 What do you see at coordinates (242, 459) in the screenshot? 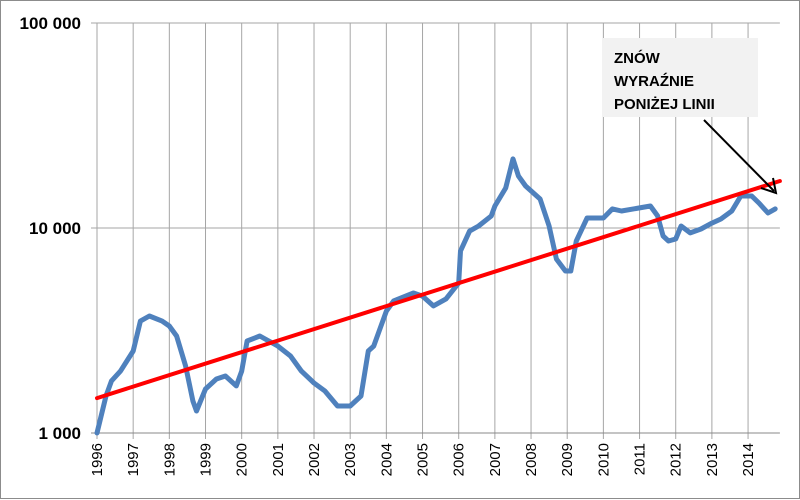
I see `x-tick-label: 2000` at bounding box center [242, 459].